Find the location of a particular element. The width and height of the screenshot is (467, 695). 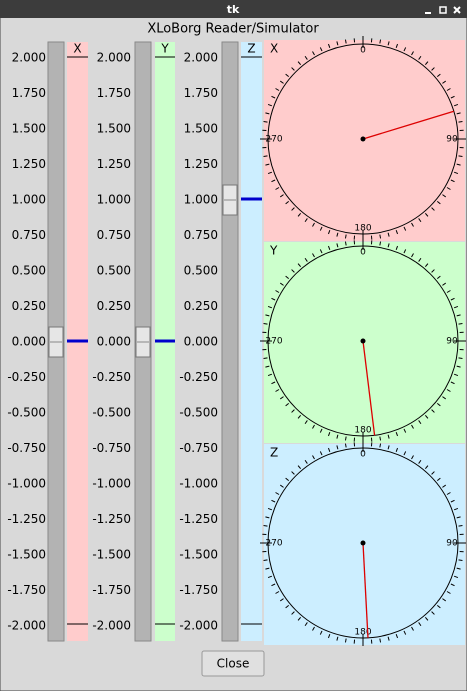

dial-label: Z is located at coordinates (274, 453).